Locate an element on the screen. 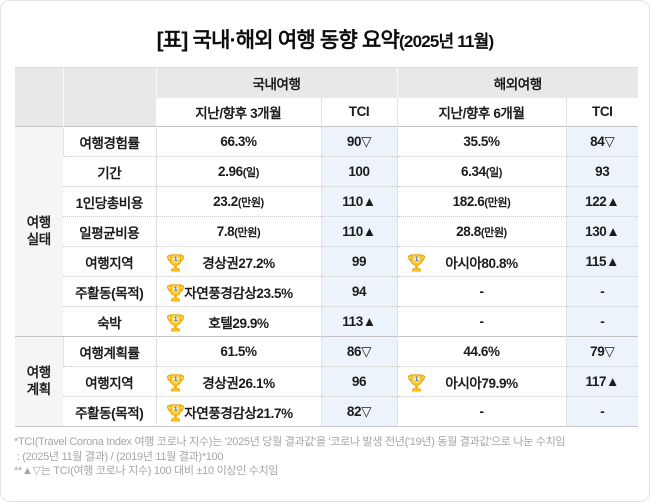 The width and height of the screenshot is (650, 502). overseas-value-cell: 28.8(만원) is located at coordinates (481, 231).